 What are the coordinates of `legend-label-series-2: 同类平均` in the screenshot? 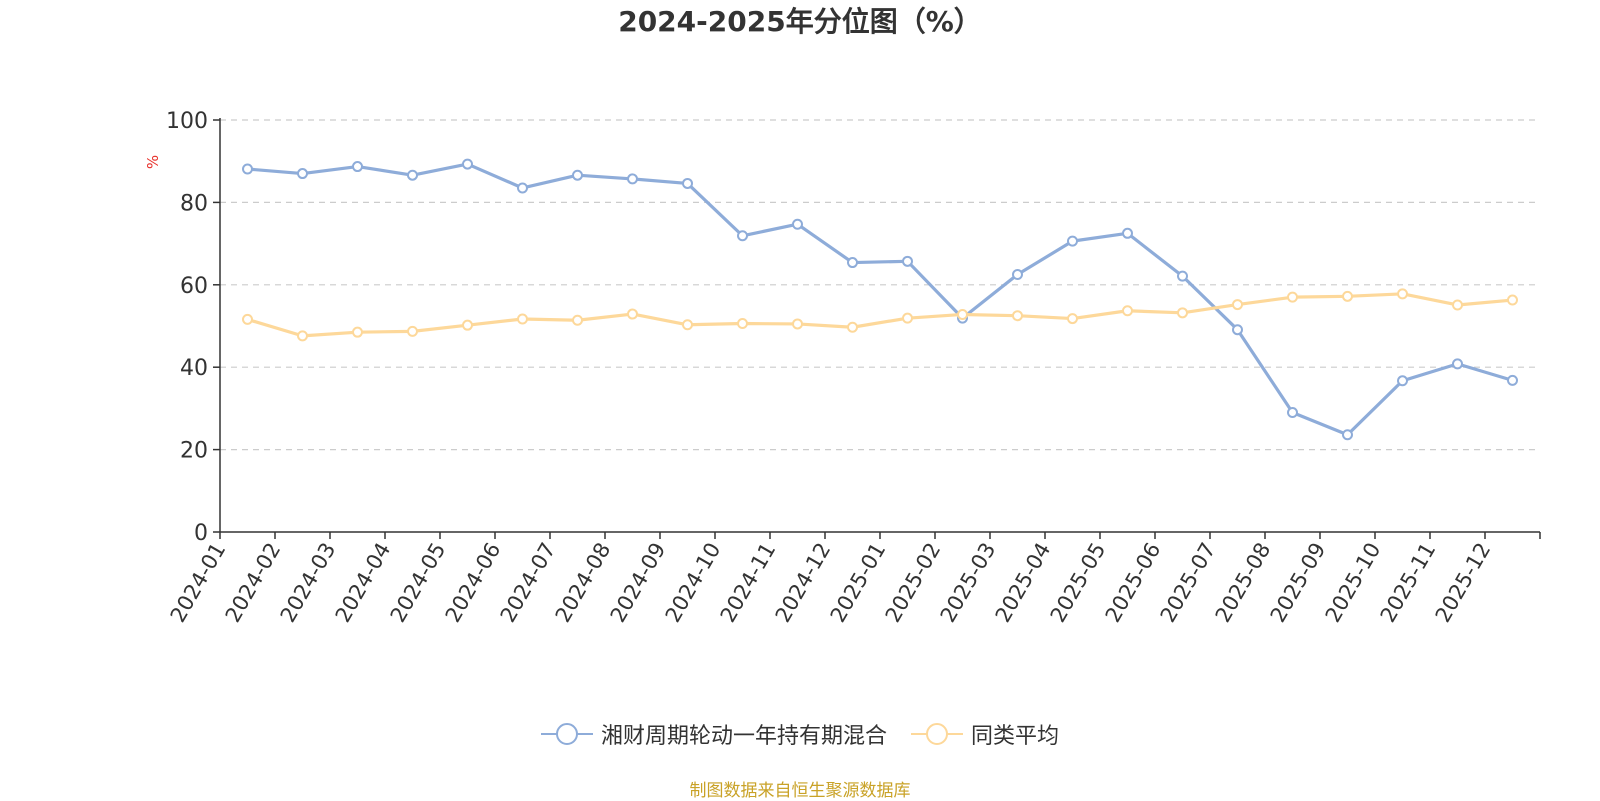 It's located at (1015, 736).